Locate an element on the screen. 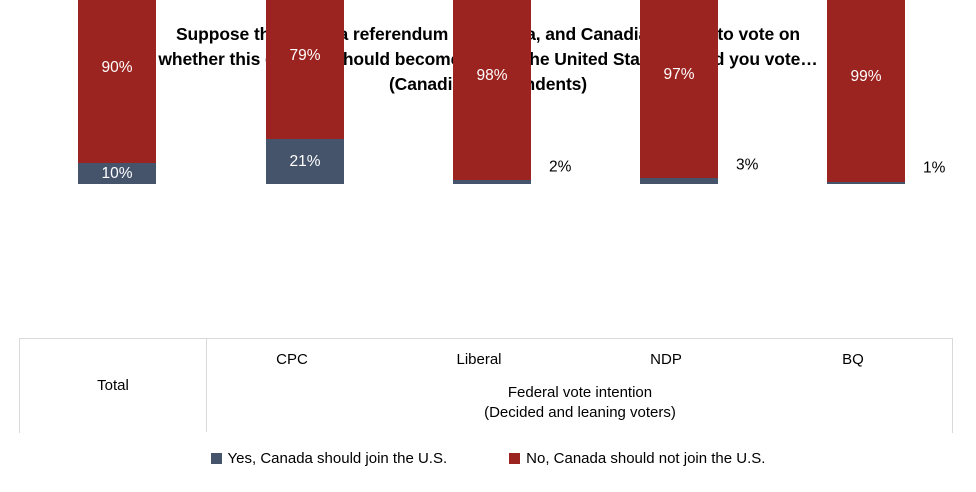 This screenshot has height=492, width=976. axis-cell-total: Total is located at coordinates (113, 385).